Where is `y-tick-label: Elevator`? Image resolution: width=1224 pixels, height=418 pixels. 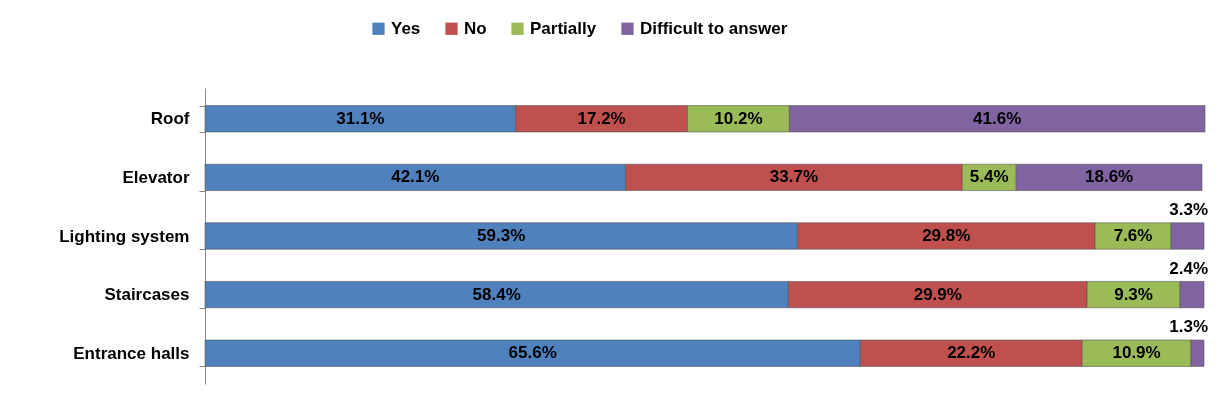
y-tick-label: Elevator is located at coordinates (156, 177).